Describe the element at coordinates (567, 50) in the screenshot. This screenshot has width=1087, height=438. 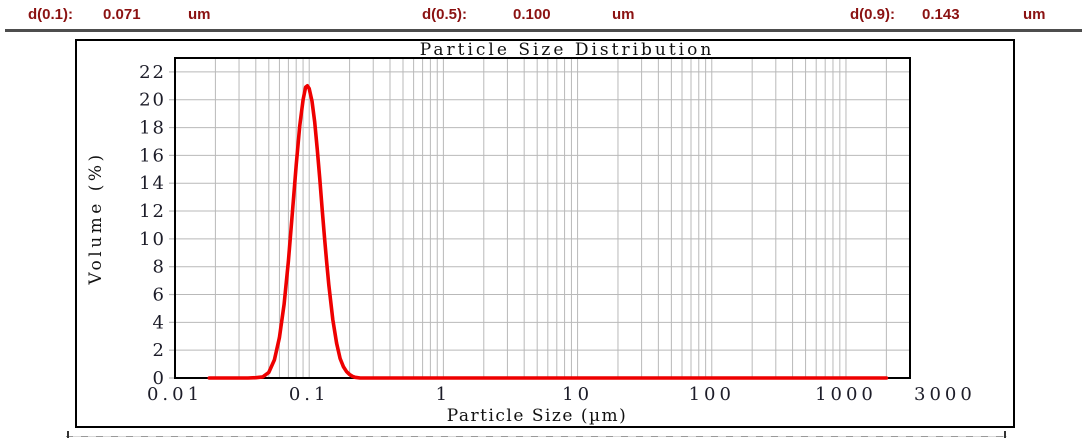
I see `chart-title: Particle Size Distribution` at that location.